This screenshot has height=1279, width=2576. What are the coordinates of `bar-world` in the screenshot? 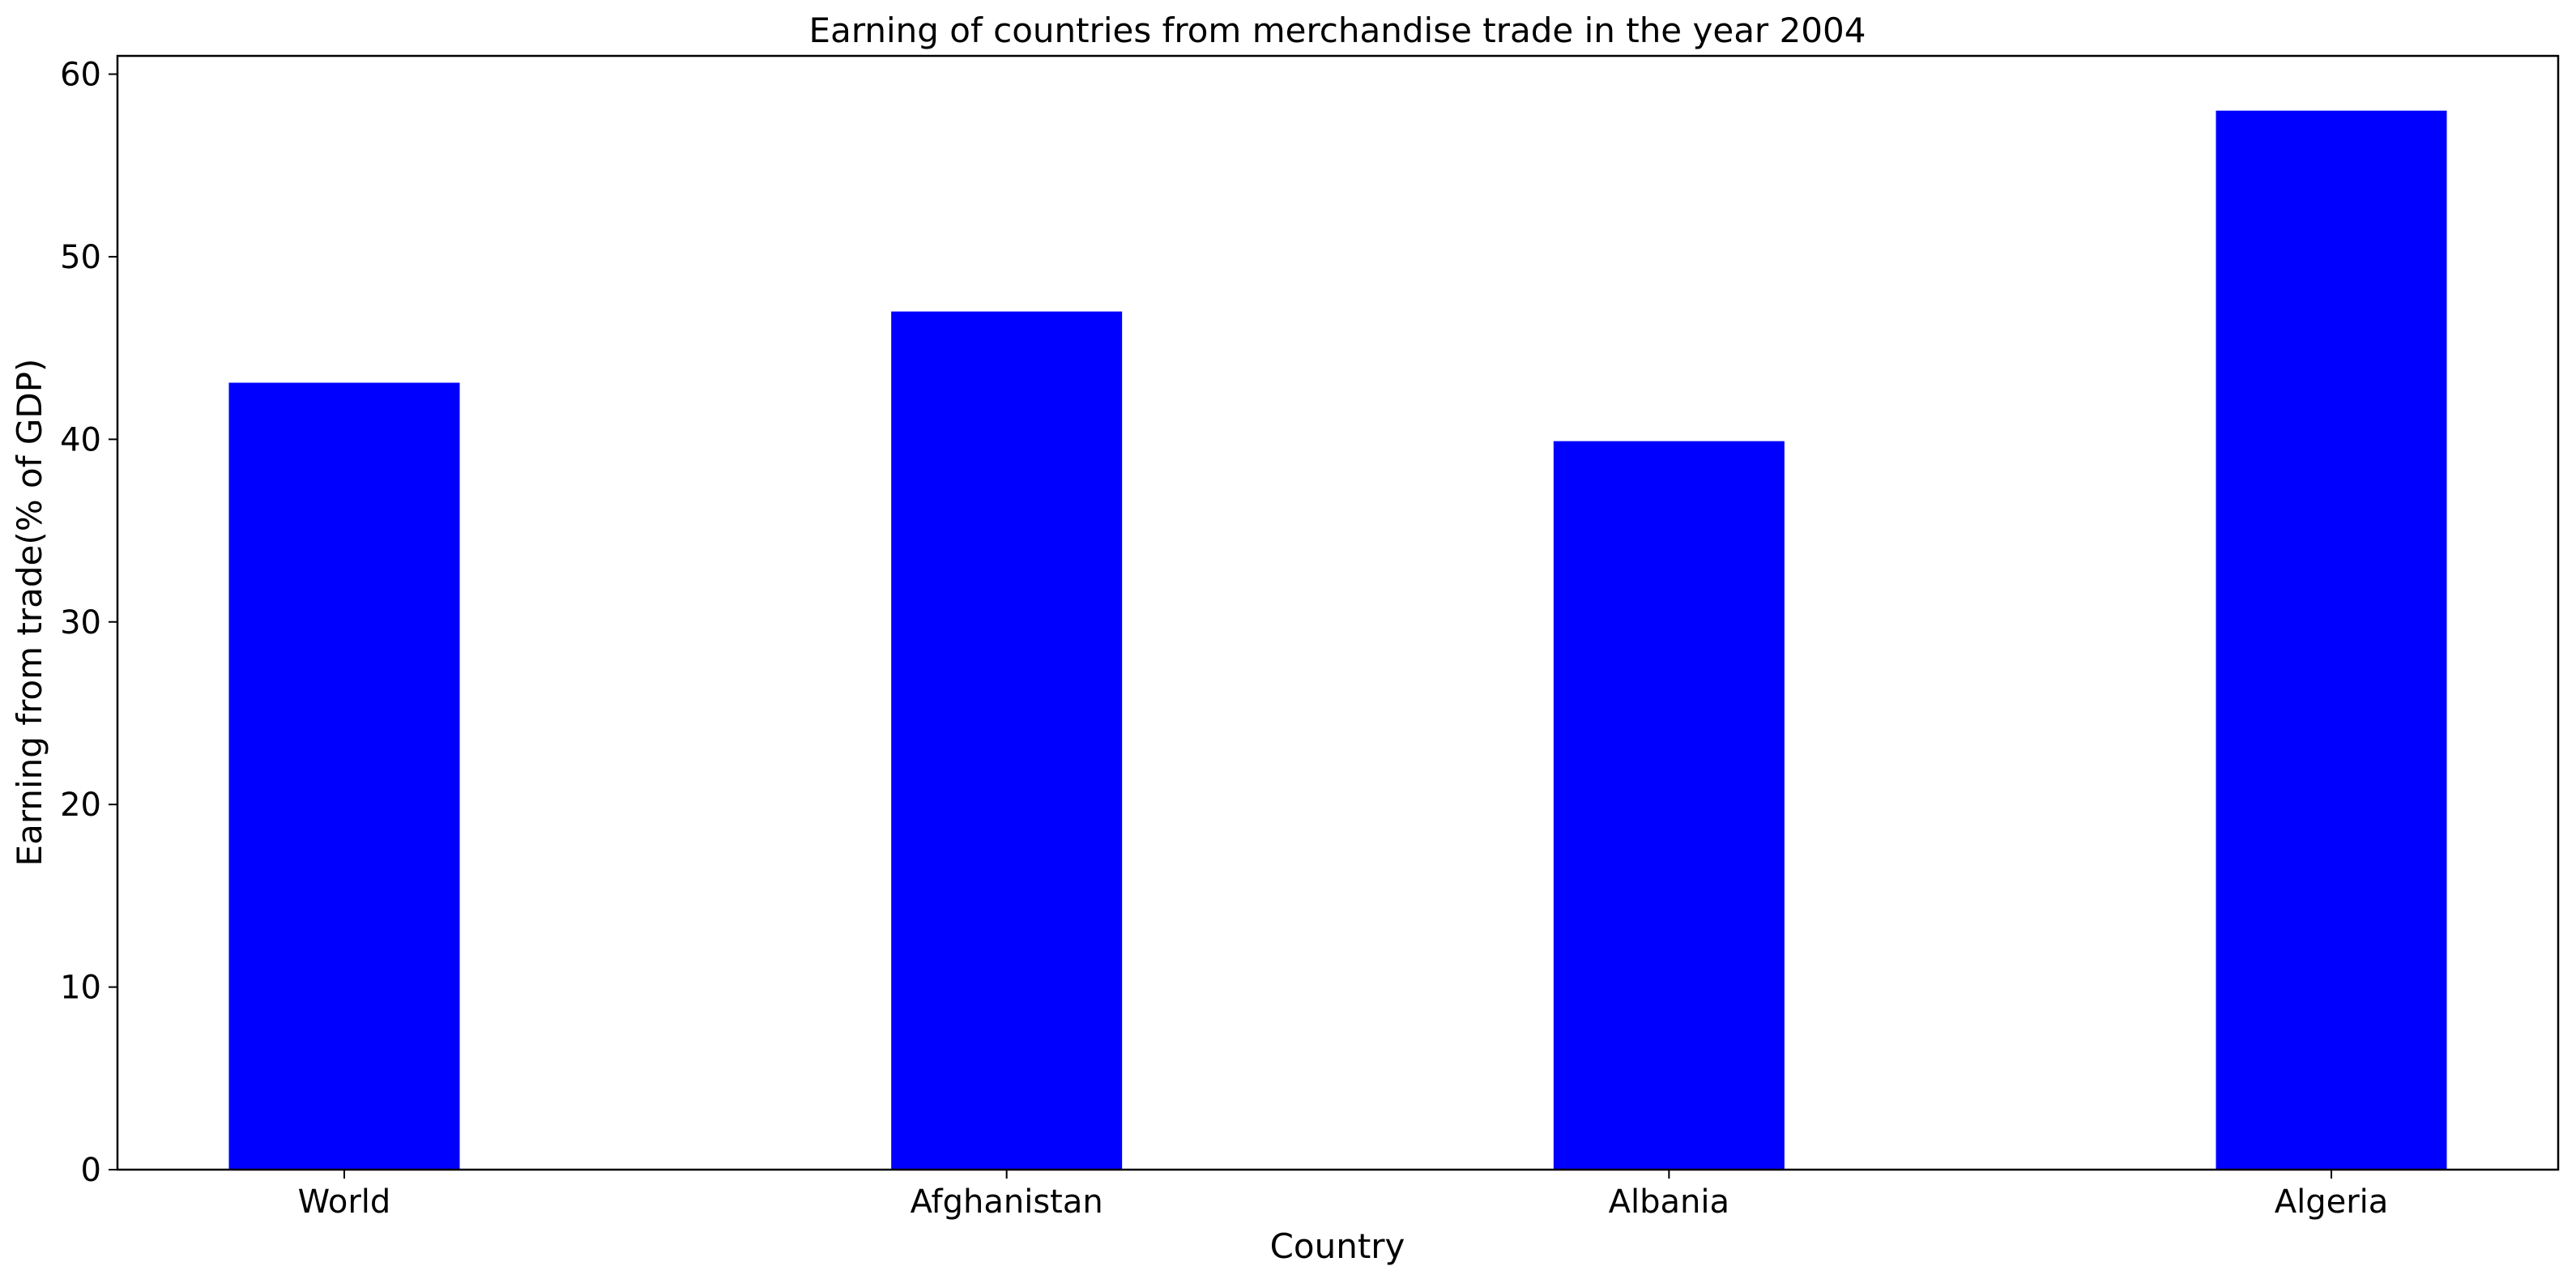 It's located at (344, 776).